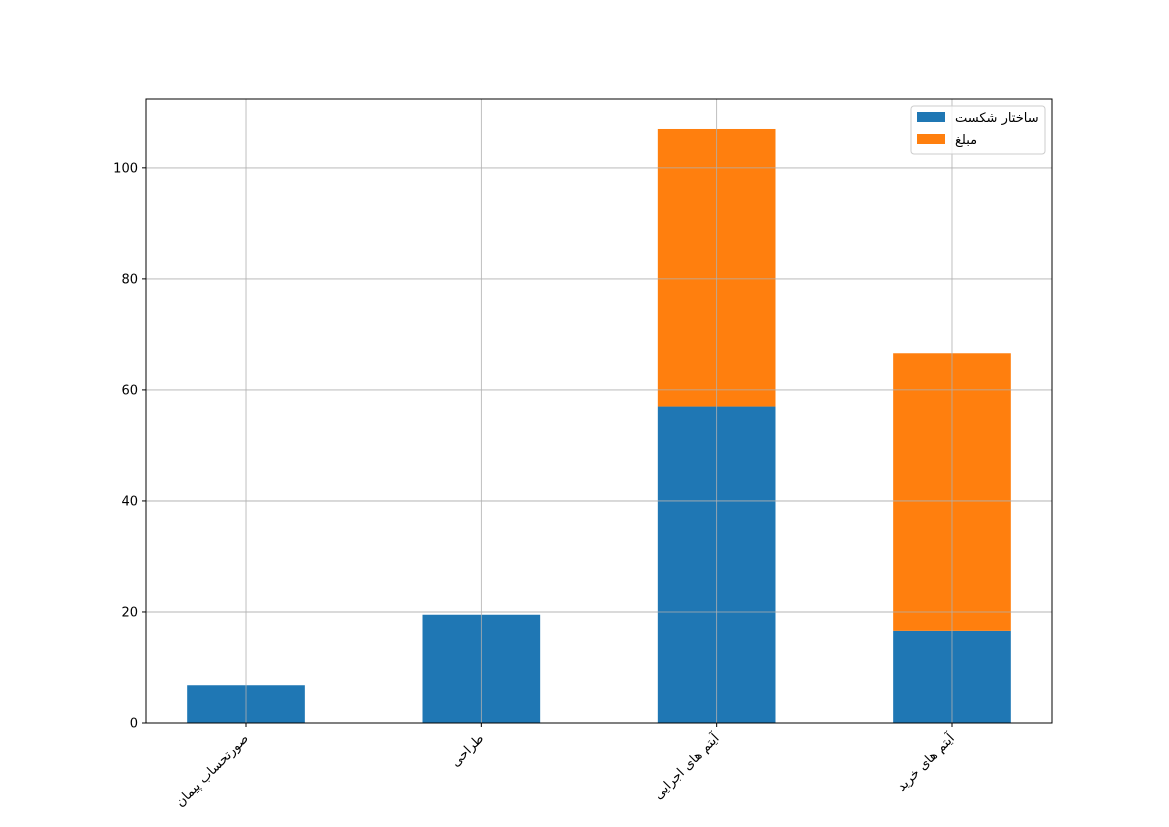 This screenshot has width=1169, height=827. What do you see at coordinates (129, 390) in the screenshot?
I see `y-tick-label: 60` at bounding box center [129, 390].